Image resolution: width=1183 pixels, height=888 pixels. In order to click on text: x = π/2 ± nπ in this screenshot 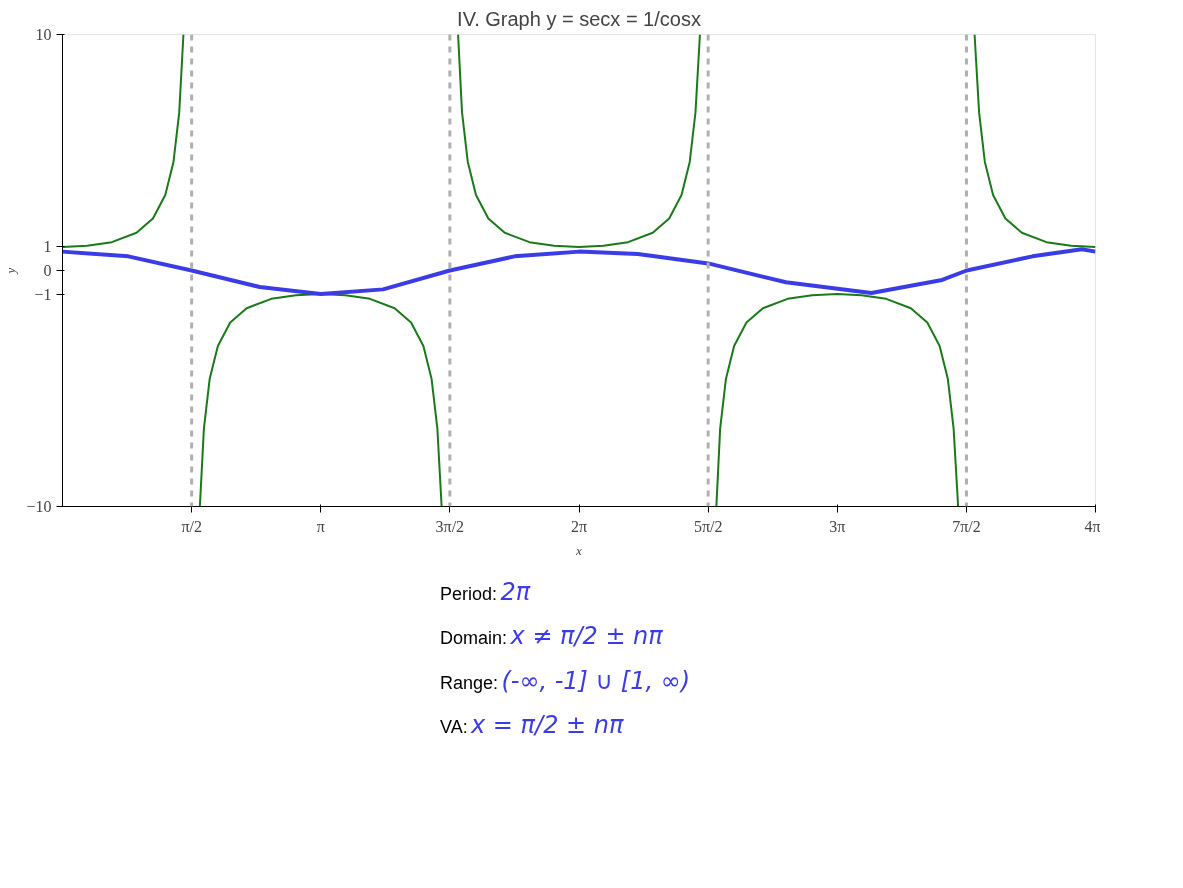, I will do `click(547, 724)`.